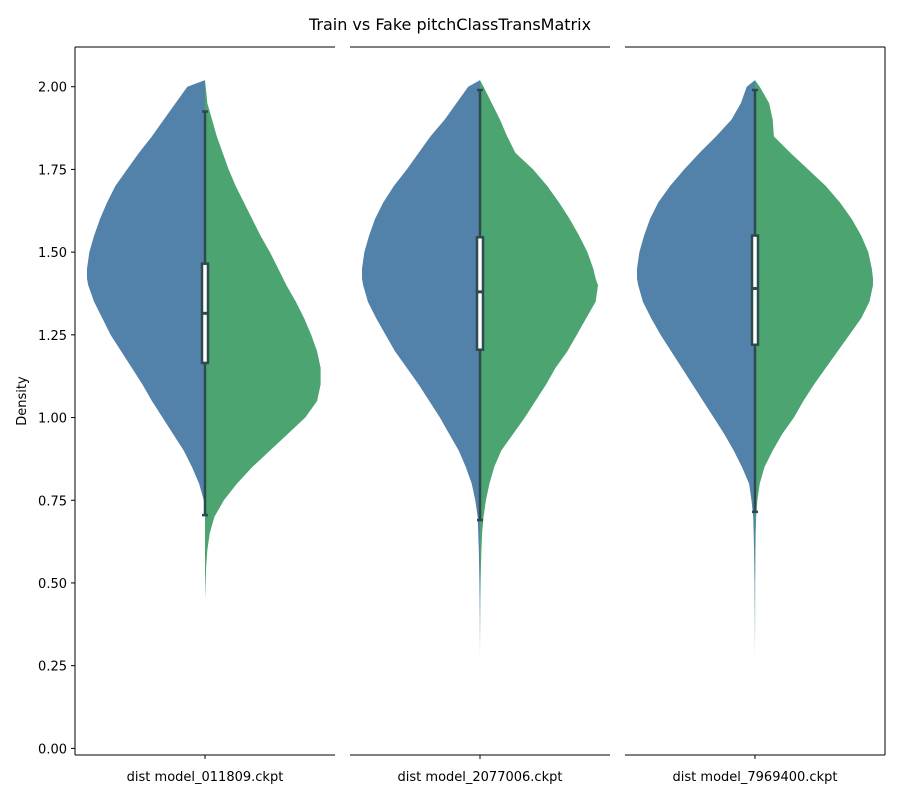 The height and width of the screenshot is (800, 900). What do you see at coordinates (52, 584) in the screenshot?
I see `y-tick-label: 0.50` at bounding box center [52, 584].